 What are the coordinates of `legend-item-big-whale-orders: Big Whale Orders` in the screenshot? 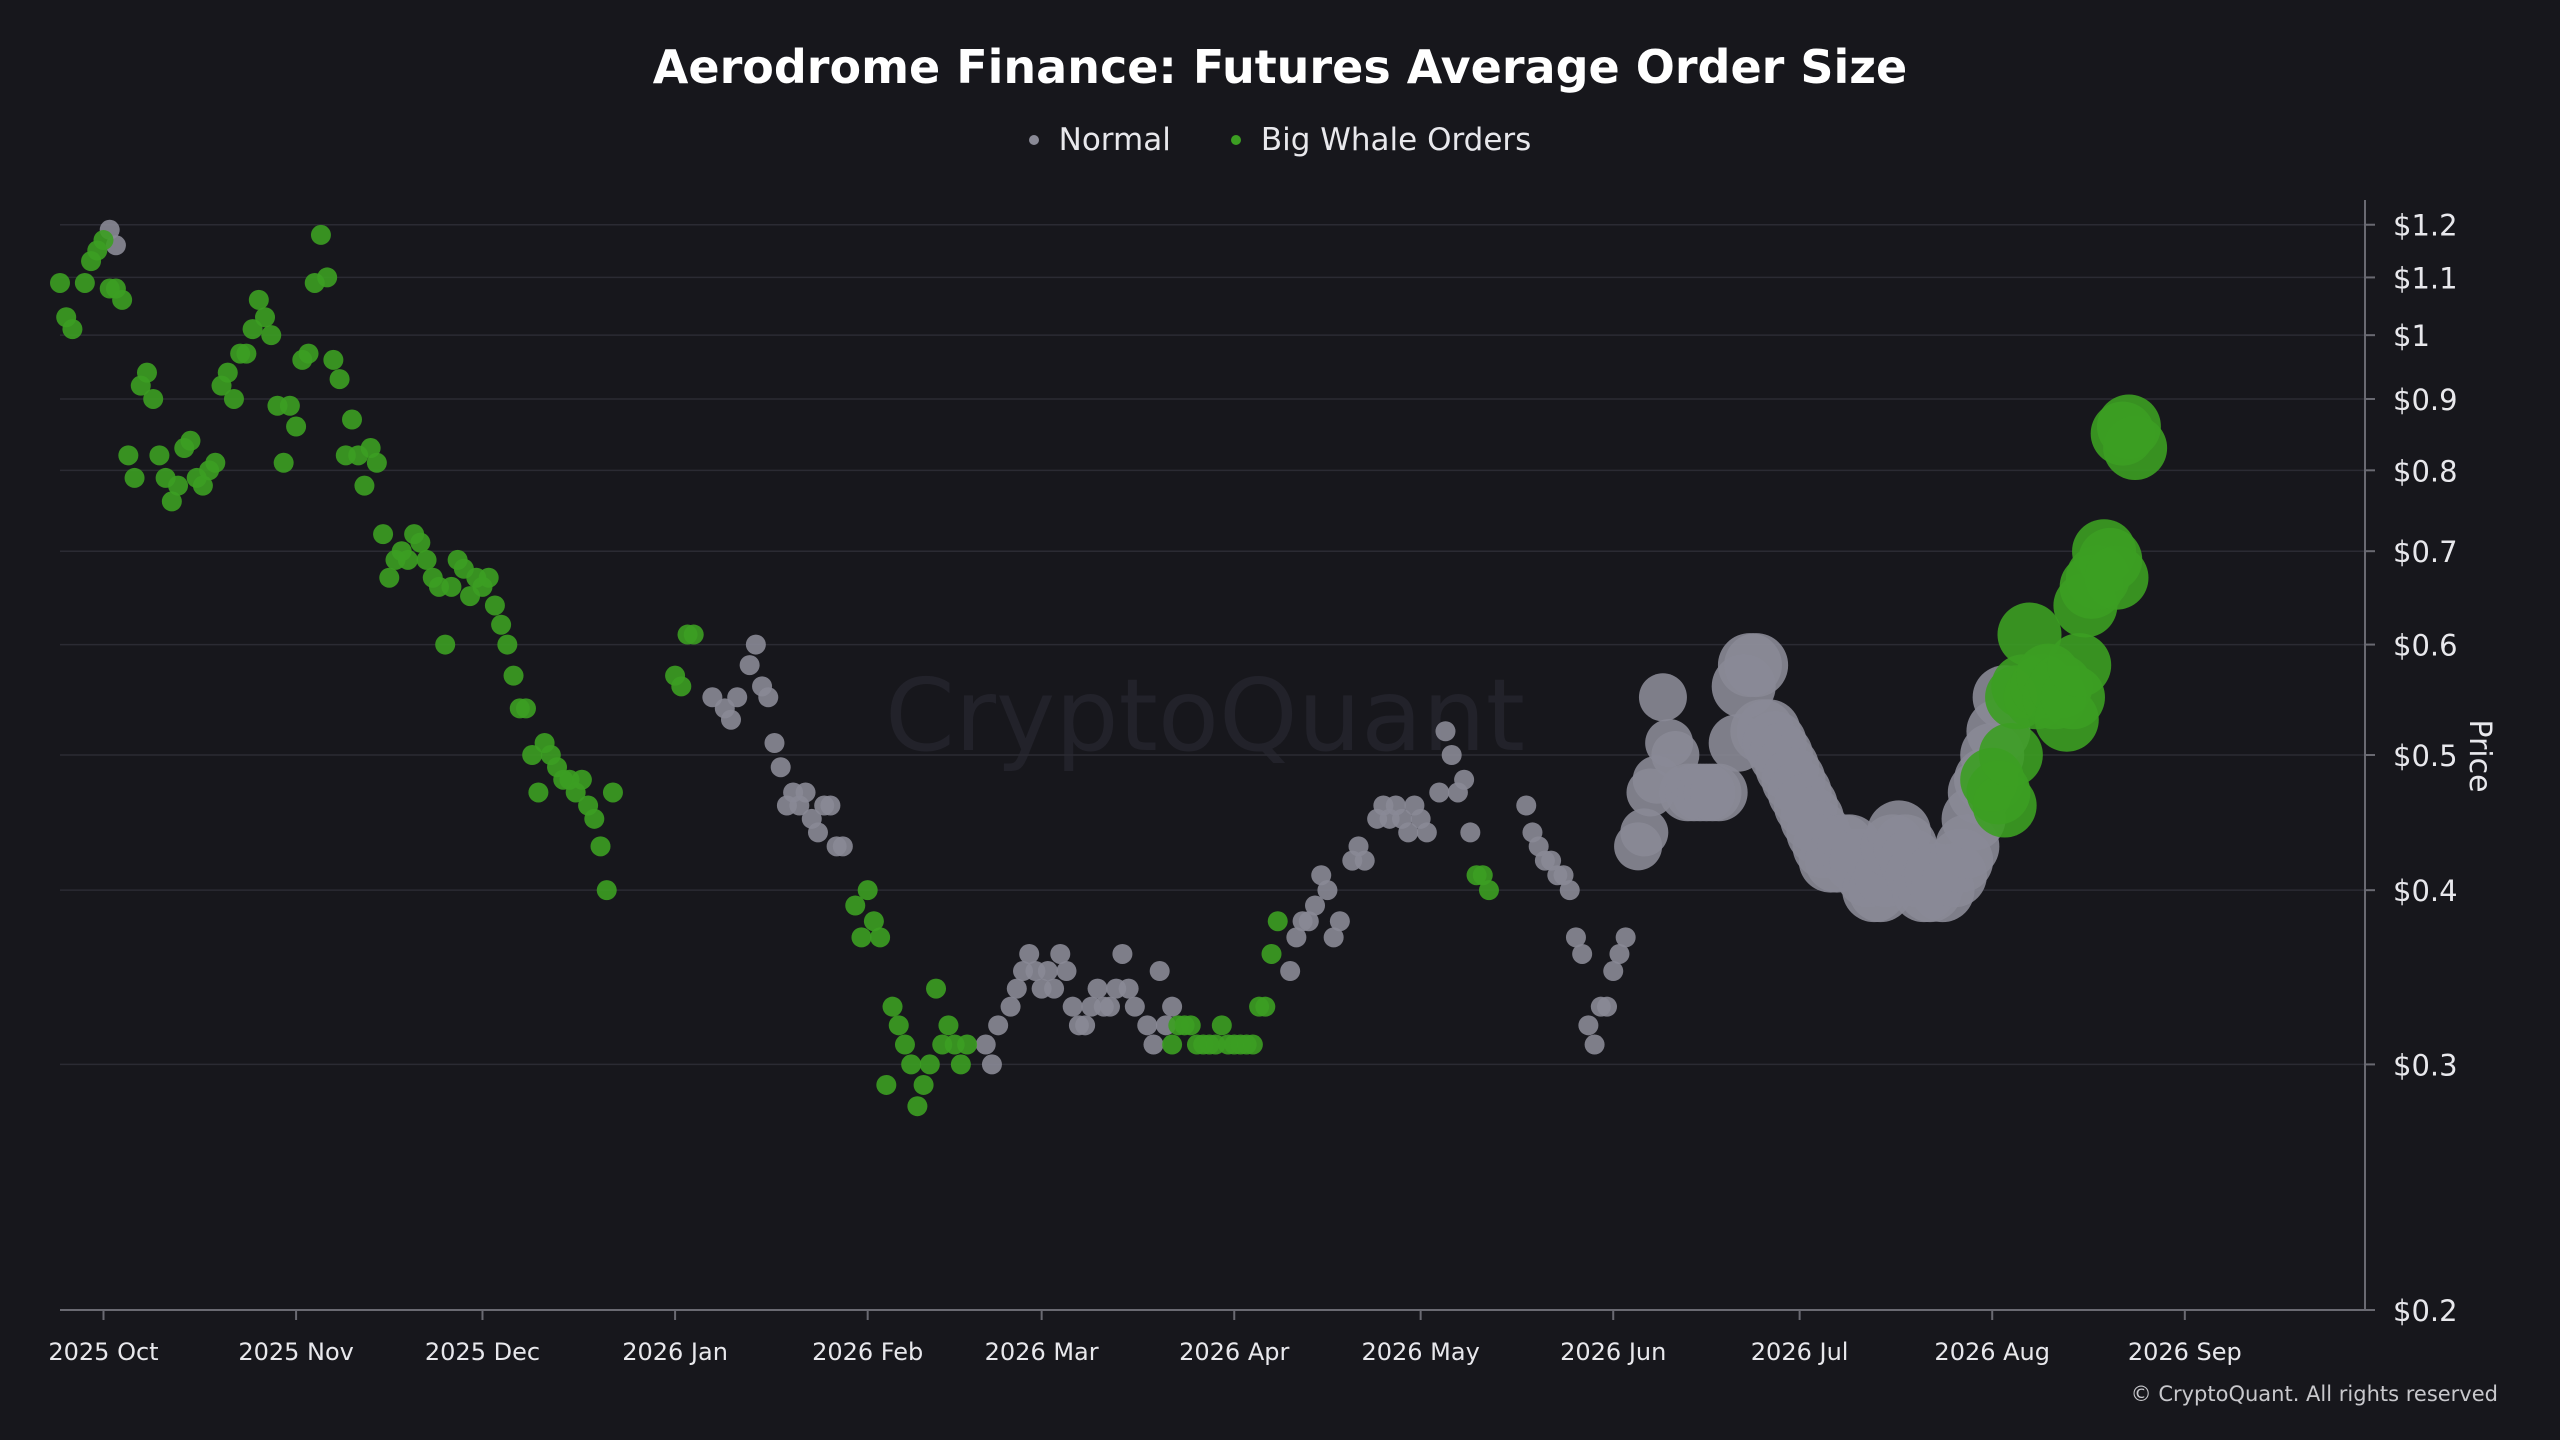 It's located at (1380, 140).